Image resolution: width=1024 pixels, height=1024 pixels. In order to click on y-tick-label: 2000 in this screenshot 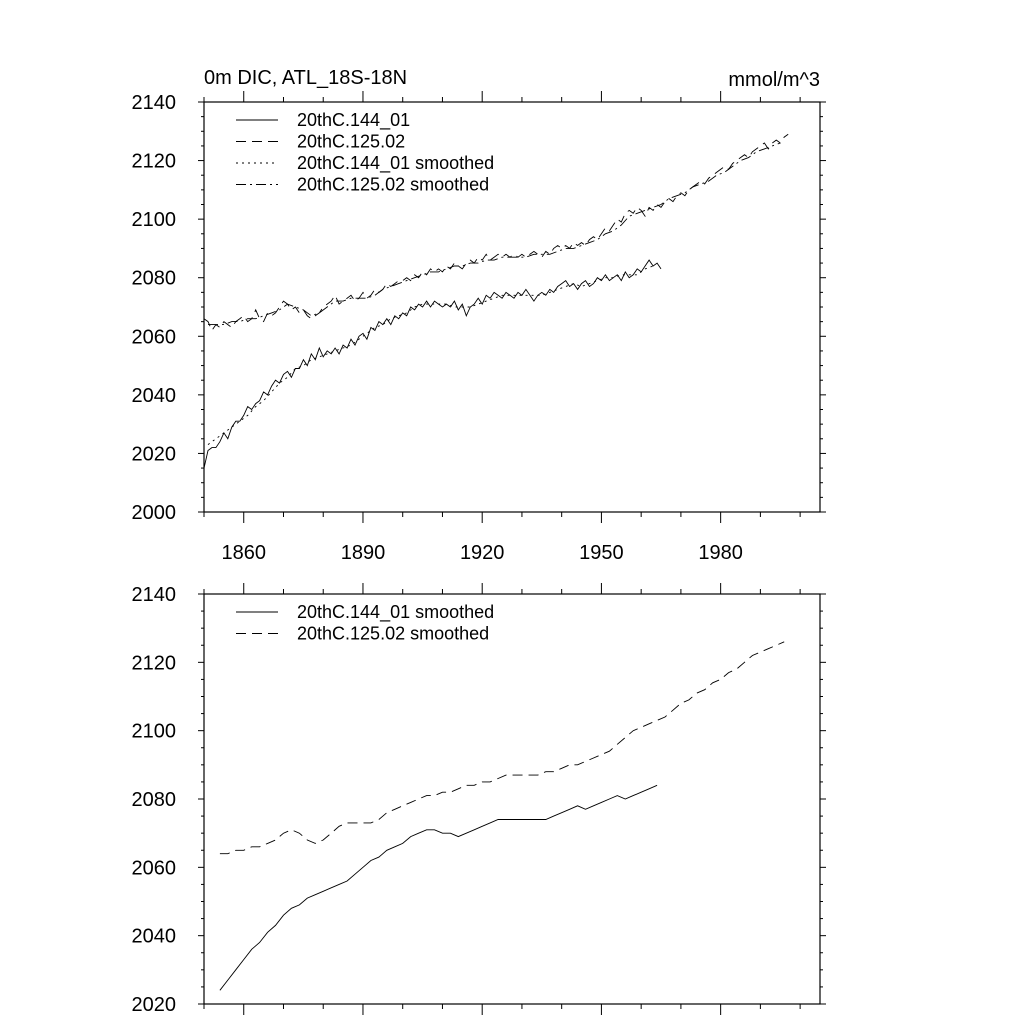, I will do `click(154, 513)`.